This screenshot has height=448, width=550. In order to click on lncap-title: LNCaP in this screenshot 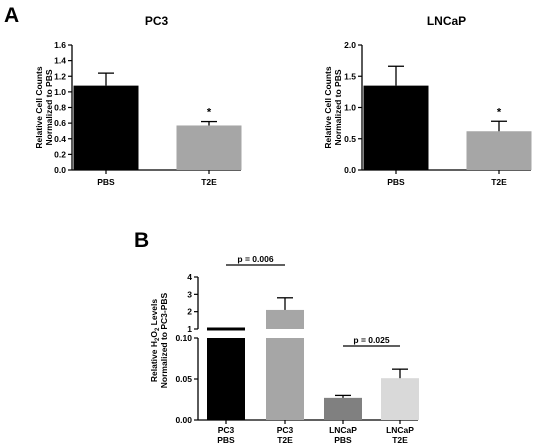, I will do `click(446, 21)`.